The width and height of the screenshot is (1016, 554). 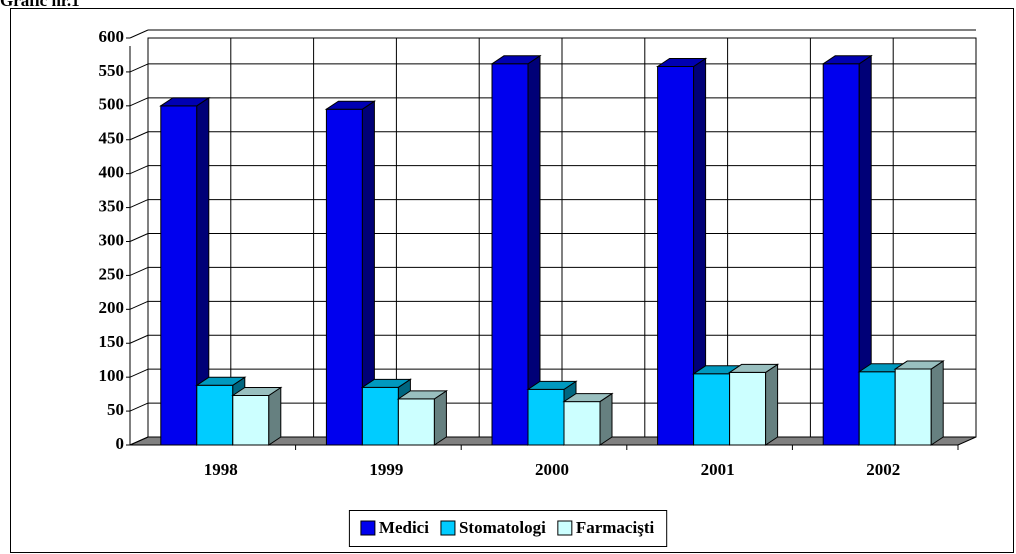 What do you see at coordinates (112, 273) in the screenshot?
I see `y-tick-label: 250` at bounding box center [112, 273].